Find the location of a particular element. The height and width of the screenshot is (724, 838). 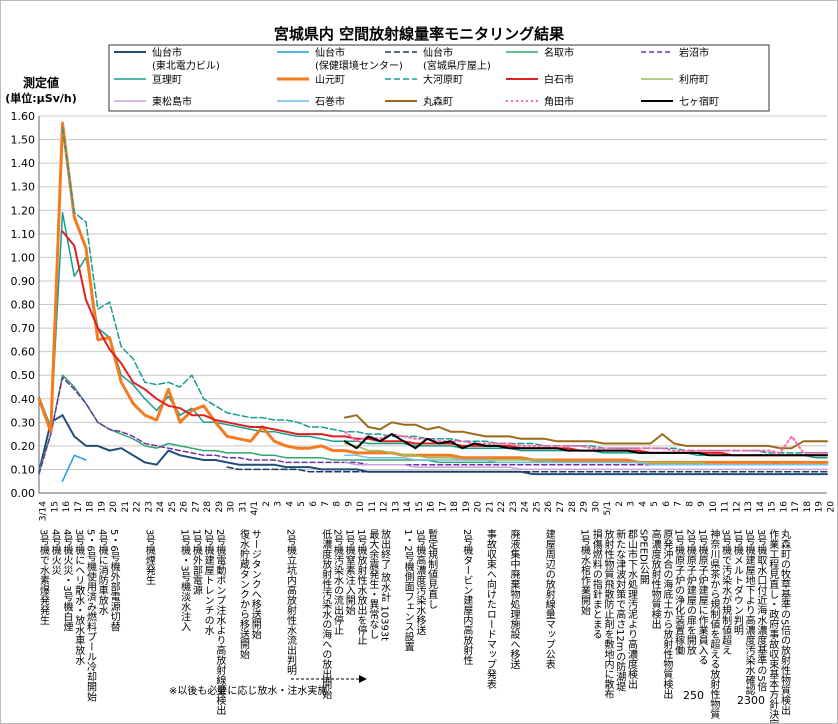

footnote: ※以後も必要に応じ放水・注水実施 is located at coordinates (248, 690).